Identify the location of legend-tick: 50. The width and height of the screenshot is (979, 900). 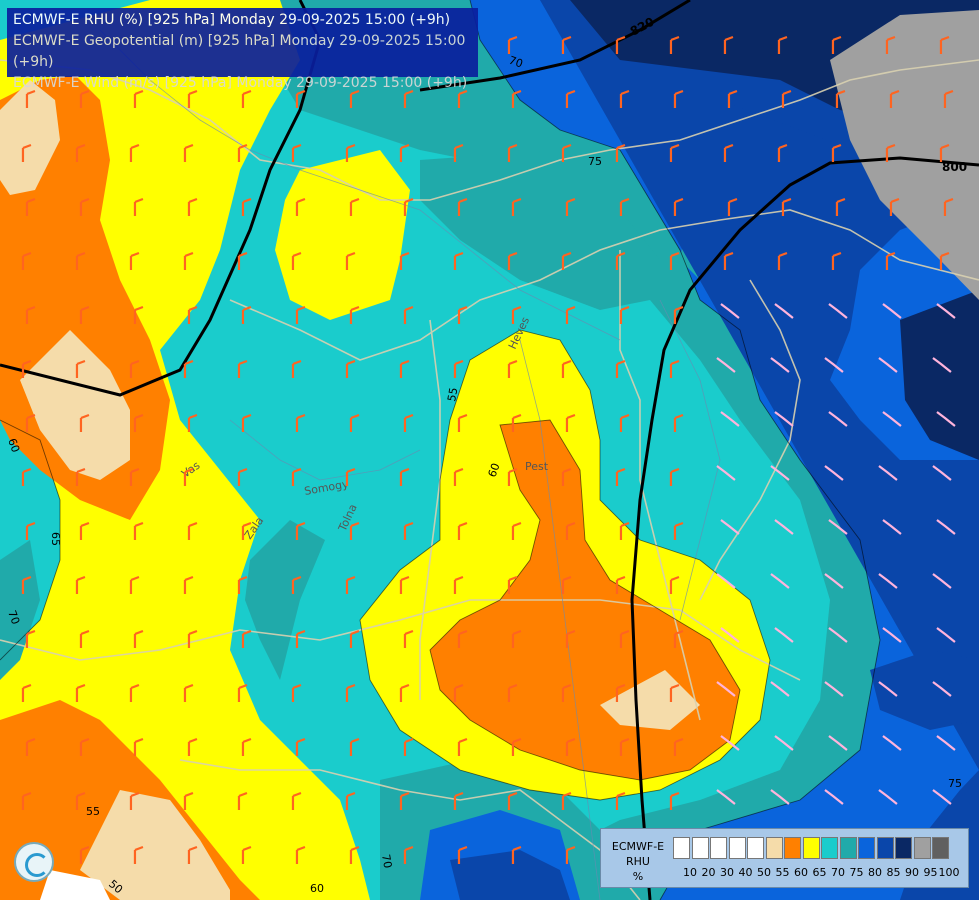
(764, 872).